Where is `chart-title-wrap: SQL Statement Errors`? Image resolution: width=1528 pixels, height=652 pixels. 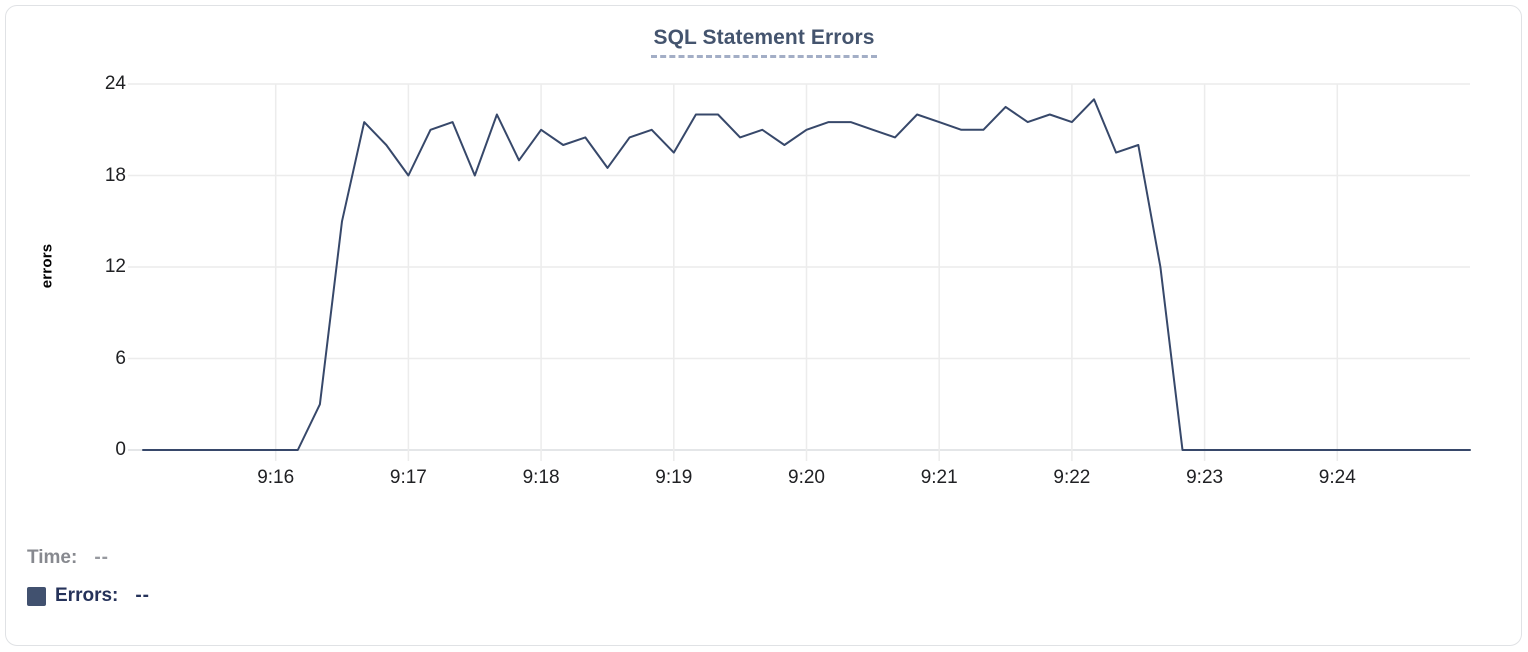 chart-title-wrap: SQL Statement Errors is located at coordinates (764, 42).